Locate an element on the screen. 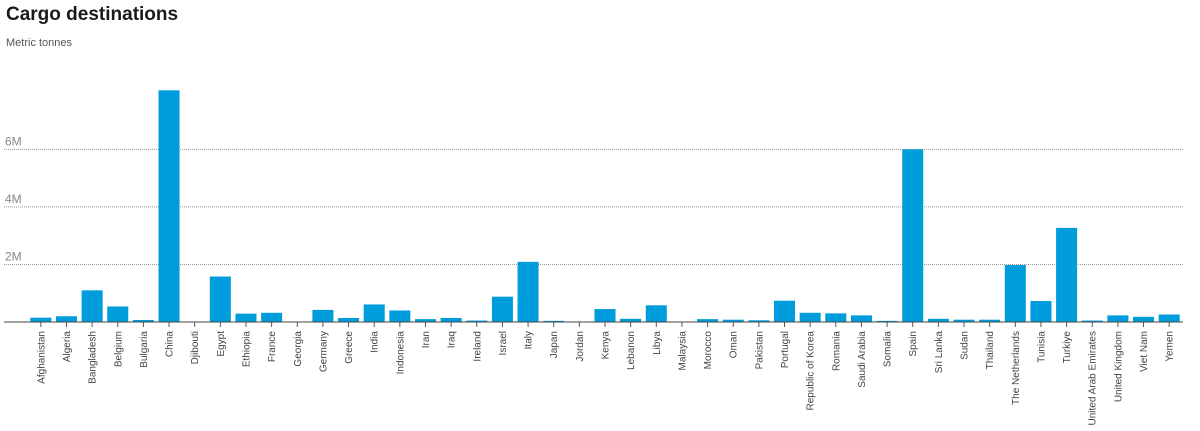 Image resolution: width=1200 pixels, height=431 pixels. y-tick-label: 2M is located at coordinates (13, 256).